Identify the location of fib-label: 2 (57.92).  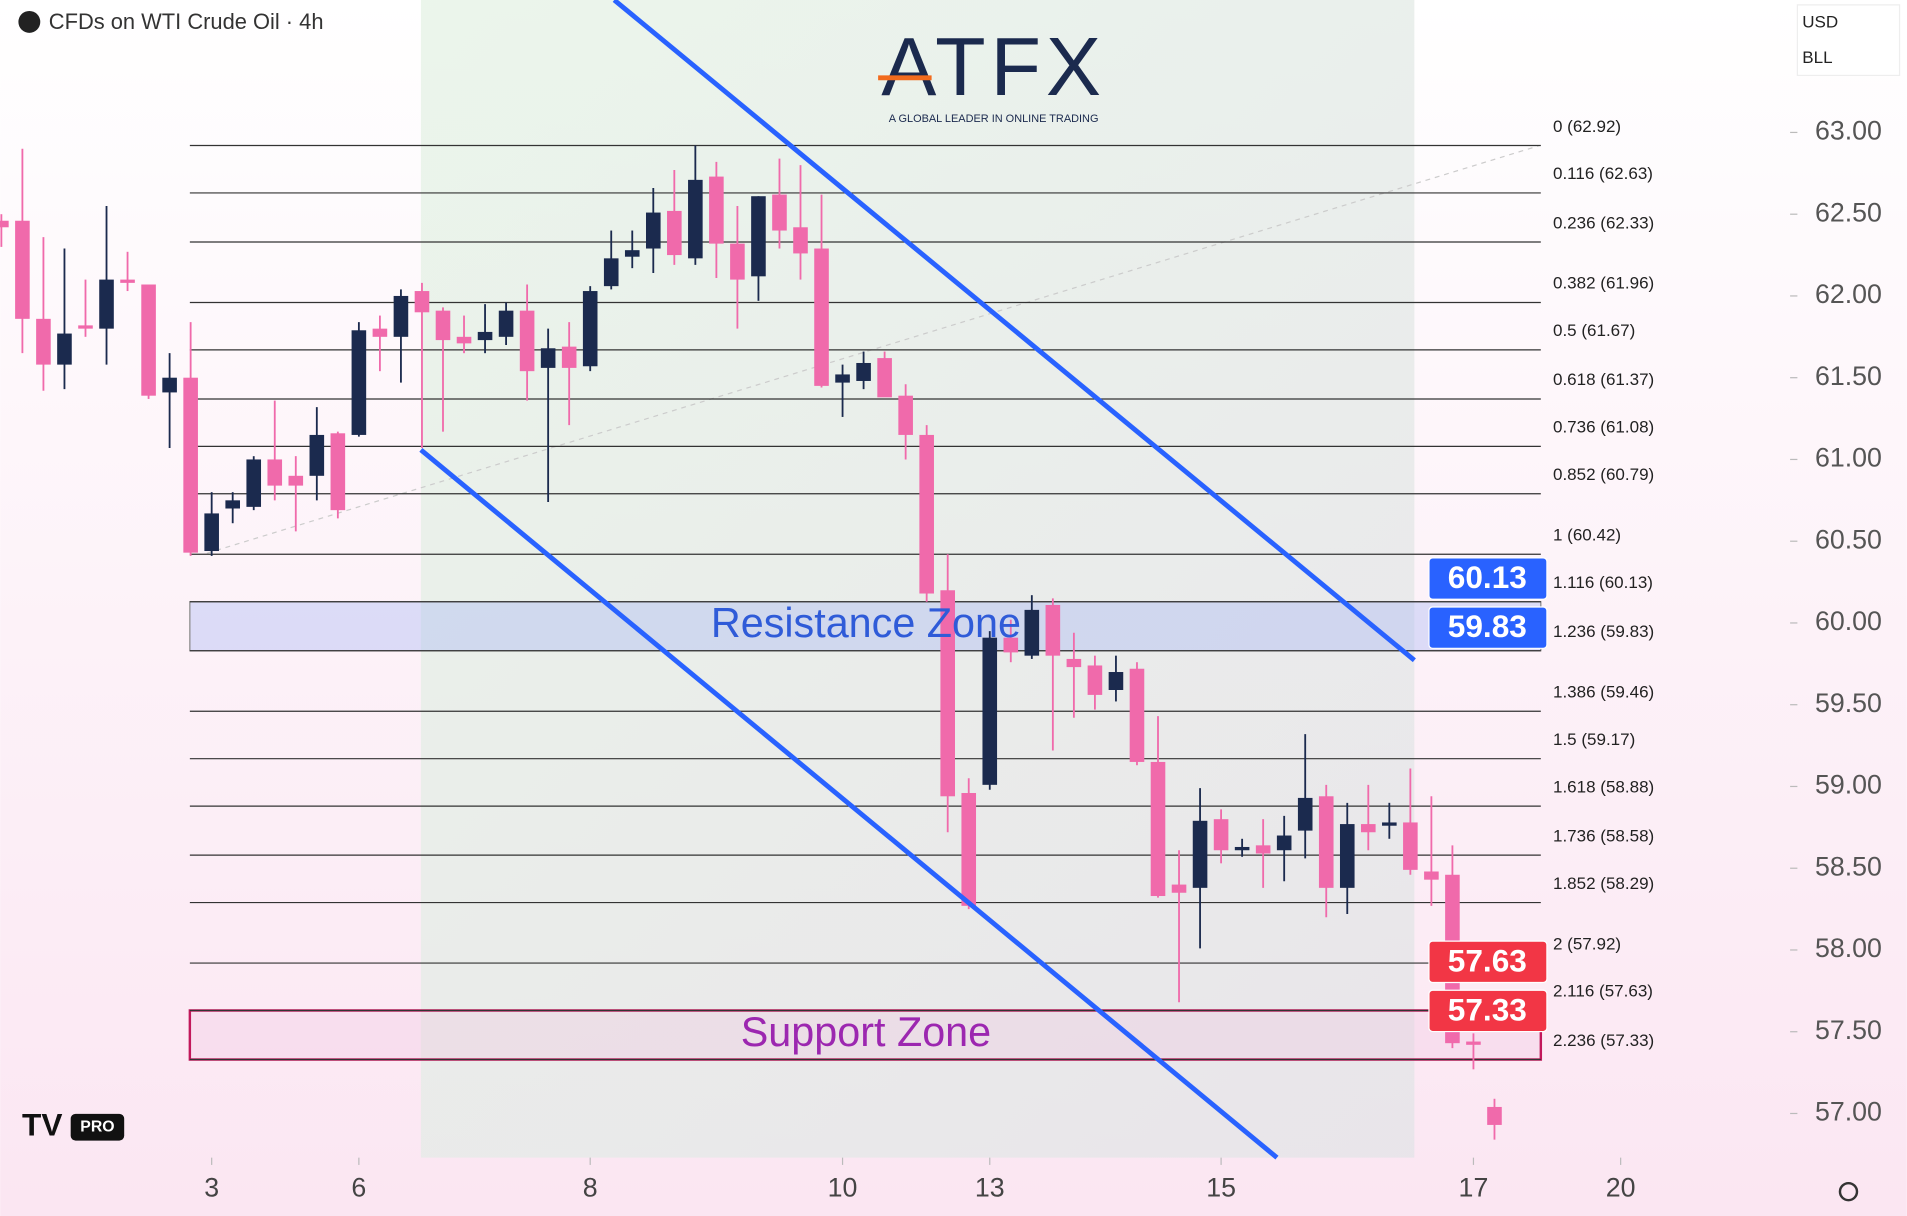
(1587, 943).